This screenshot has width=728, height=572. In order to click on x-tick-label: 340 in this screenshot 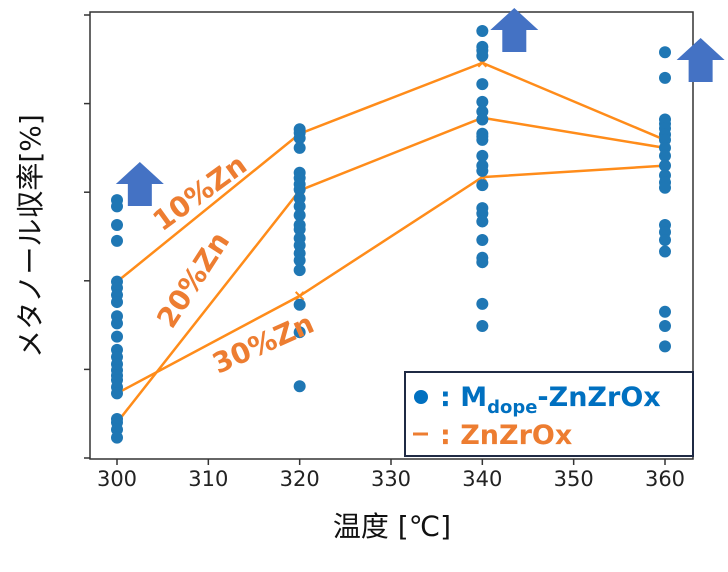, I will do `click(482, 479)`.